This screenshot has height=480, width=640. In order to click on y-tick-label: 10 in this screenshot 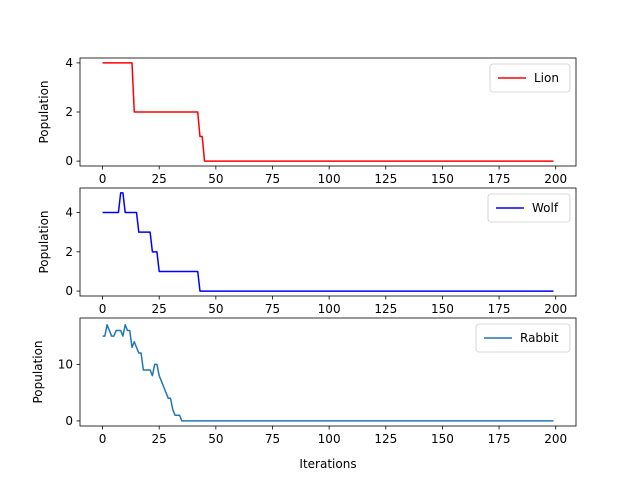, I will do `click(65, 364)`.